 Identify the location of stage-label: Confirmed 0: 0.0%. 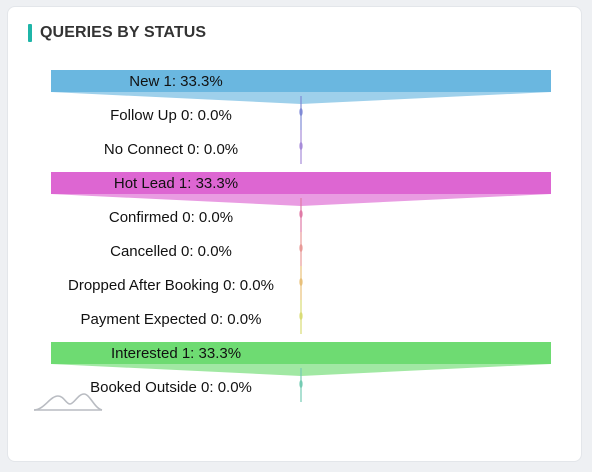
(171, 217).